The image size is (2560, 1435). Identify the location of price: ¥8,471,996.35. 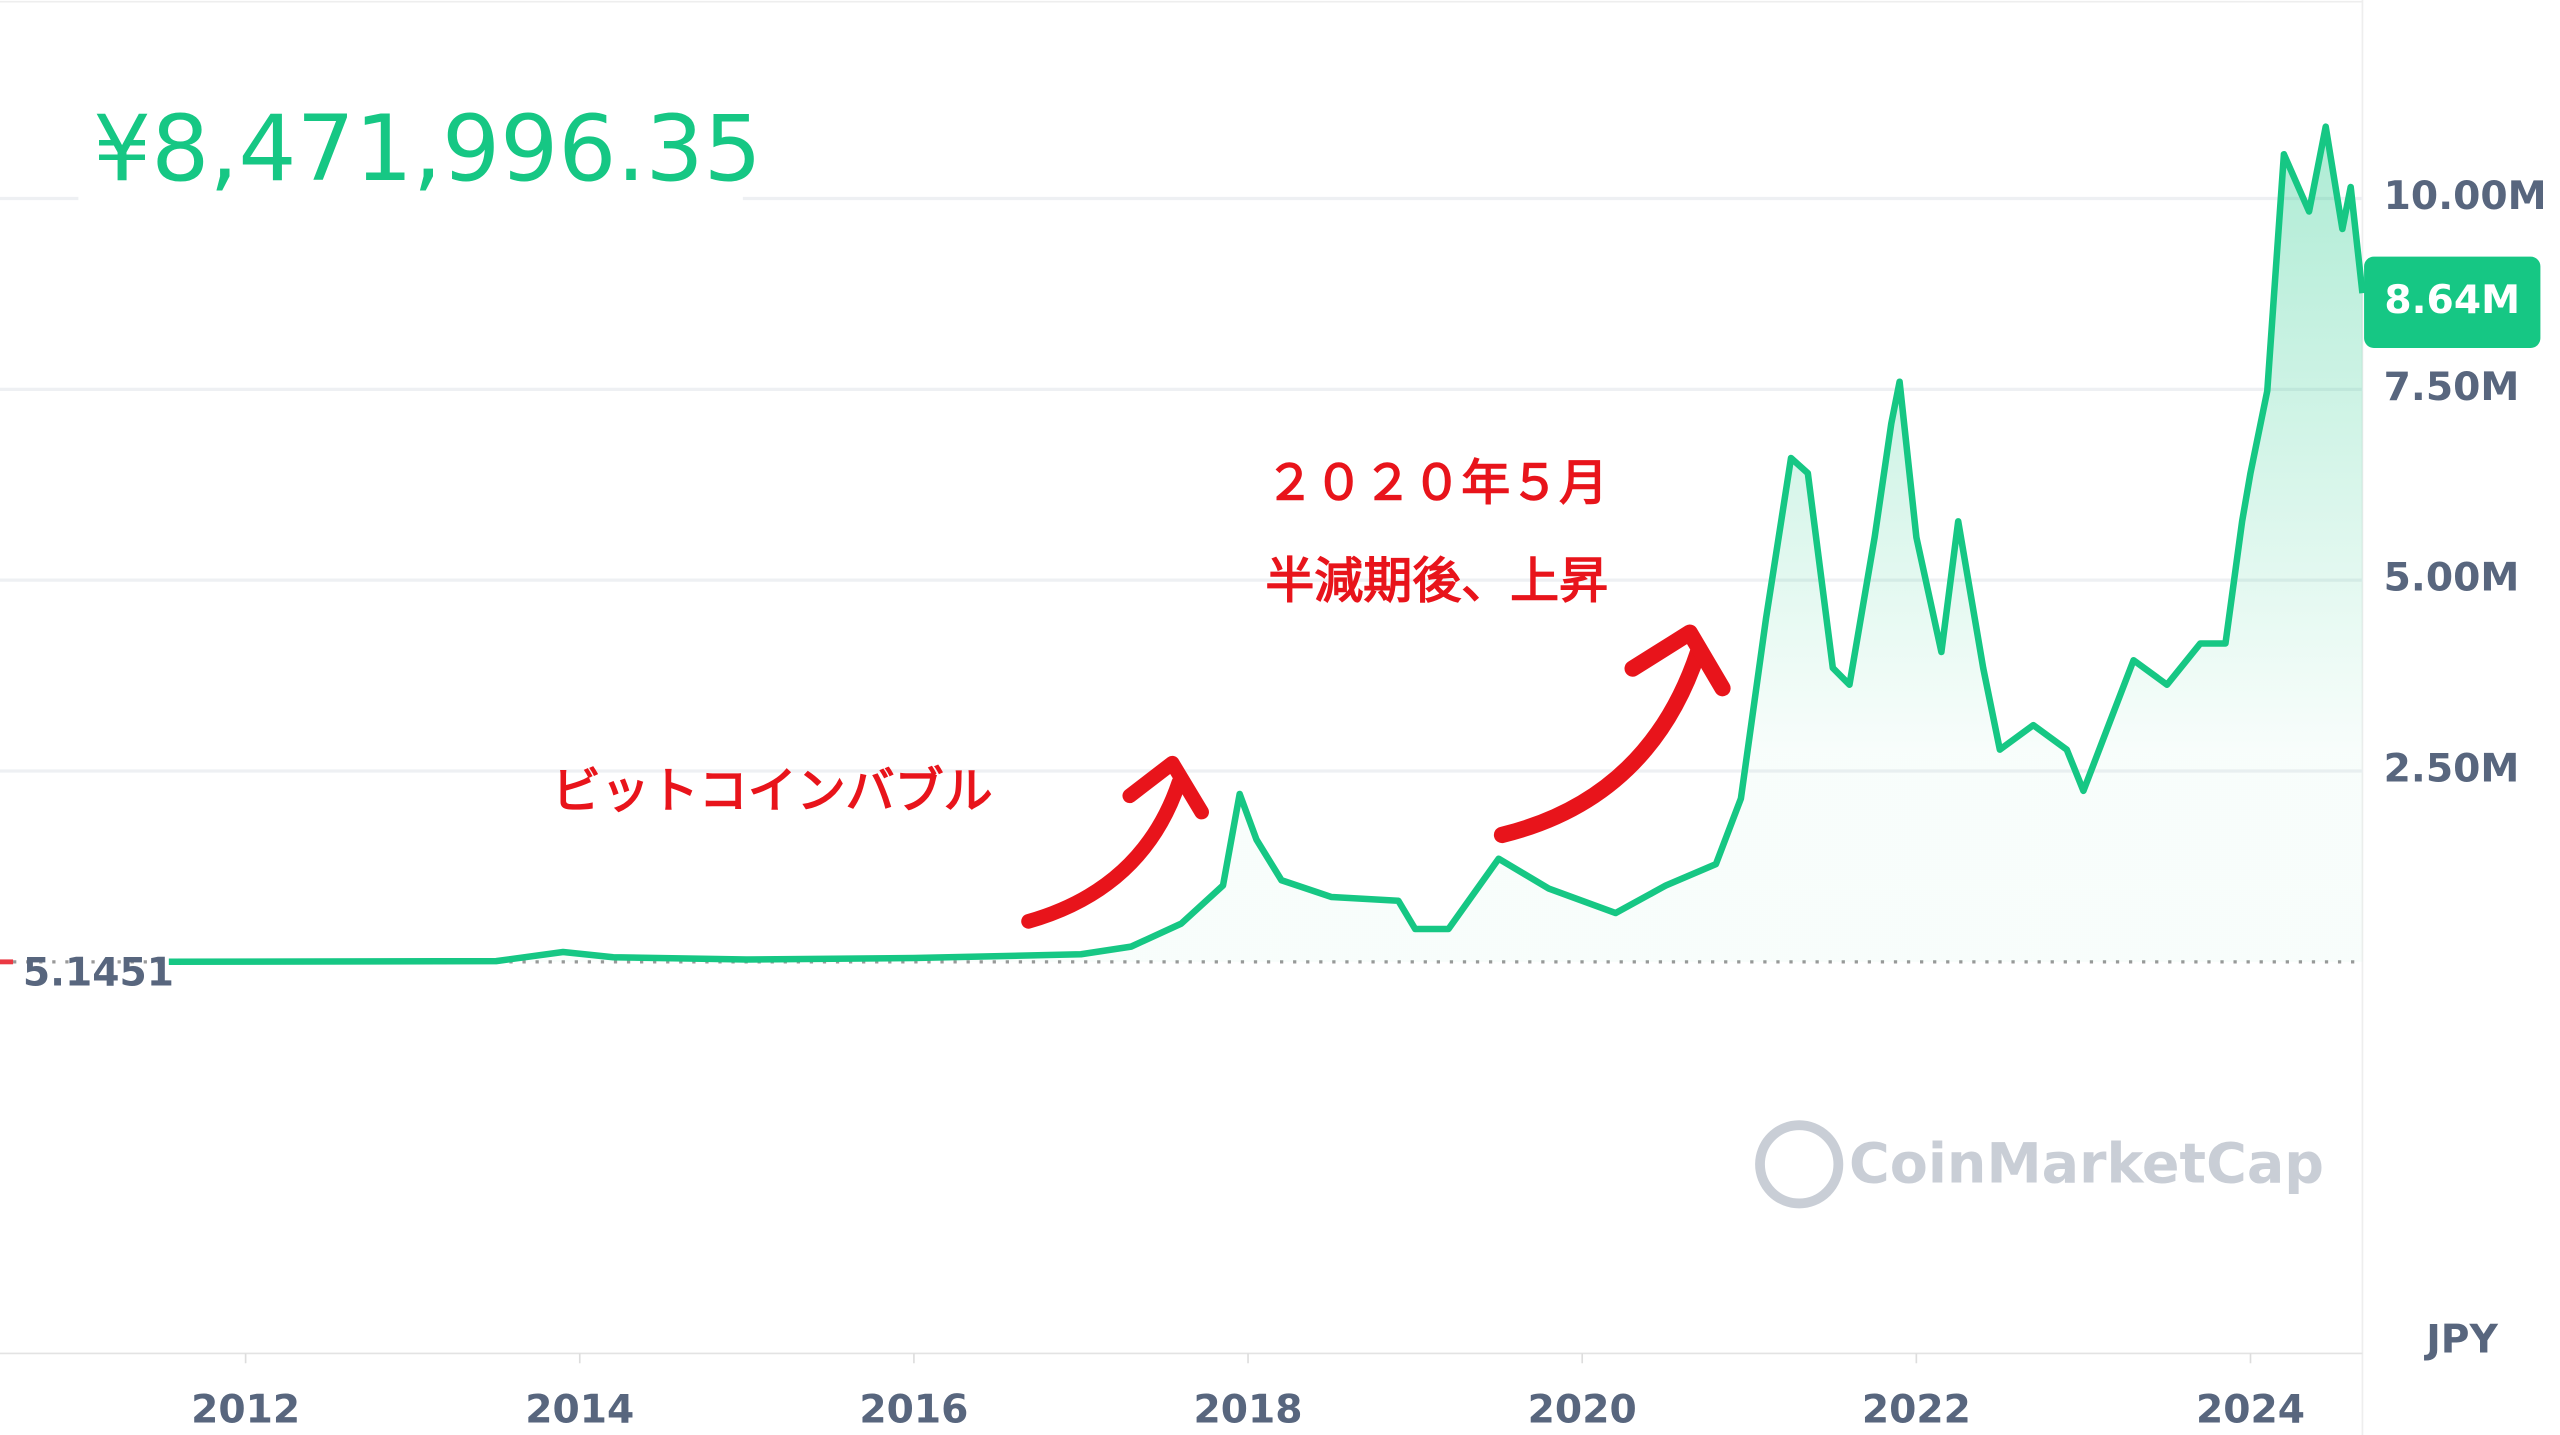
(427, 148).